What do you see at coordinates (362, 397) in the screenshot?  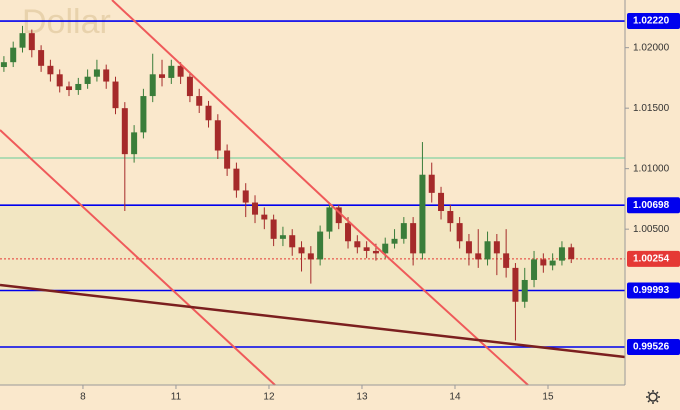 I see `x-tick-label: 13` at bounding box center [362, 397].